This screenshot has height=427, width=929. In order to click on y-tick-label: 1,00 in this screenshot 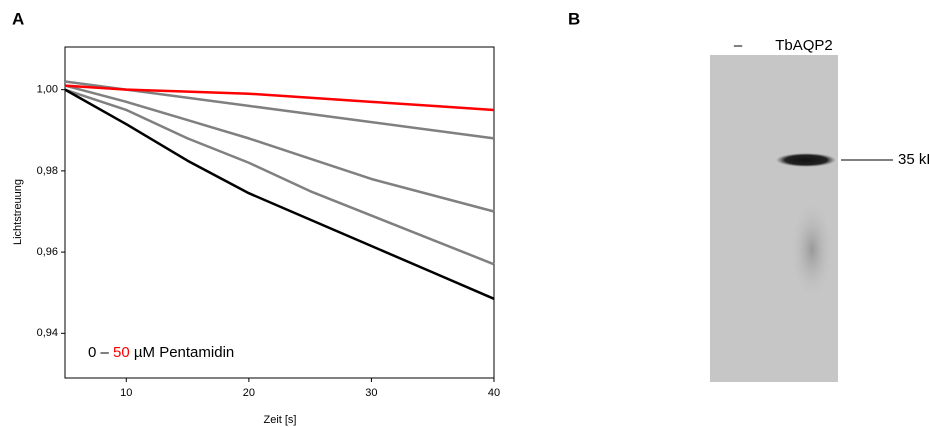, I will do `click(47, 90)`.